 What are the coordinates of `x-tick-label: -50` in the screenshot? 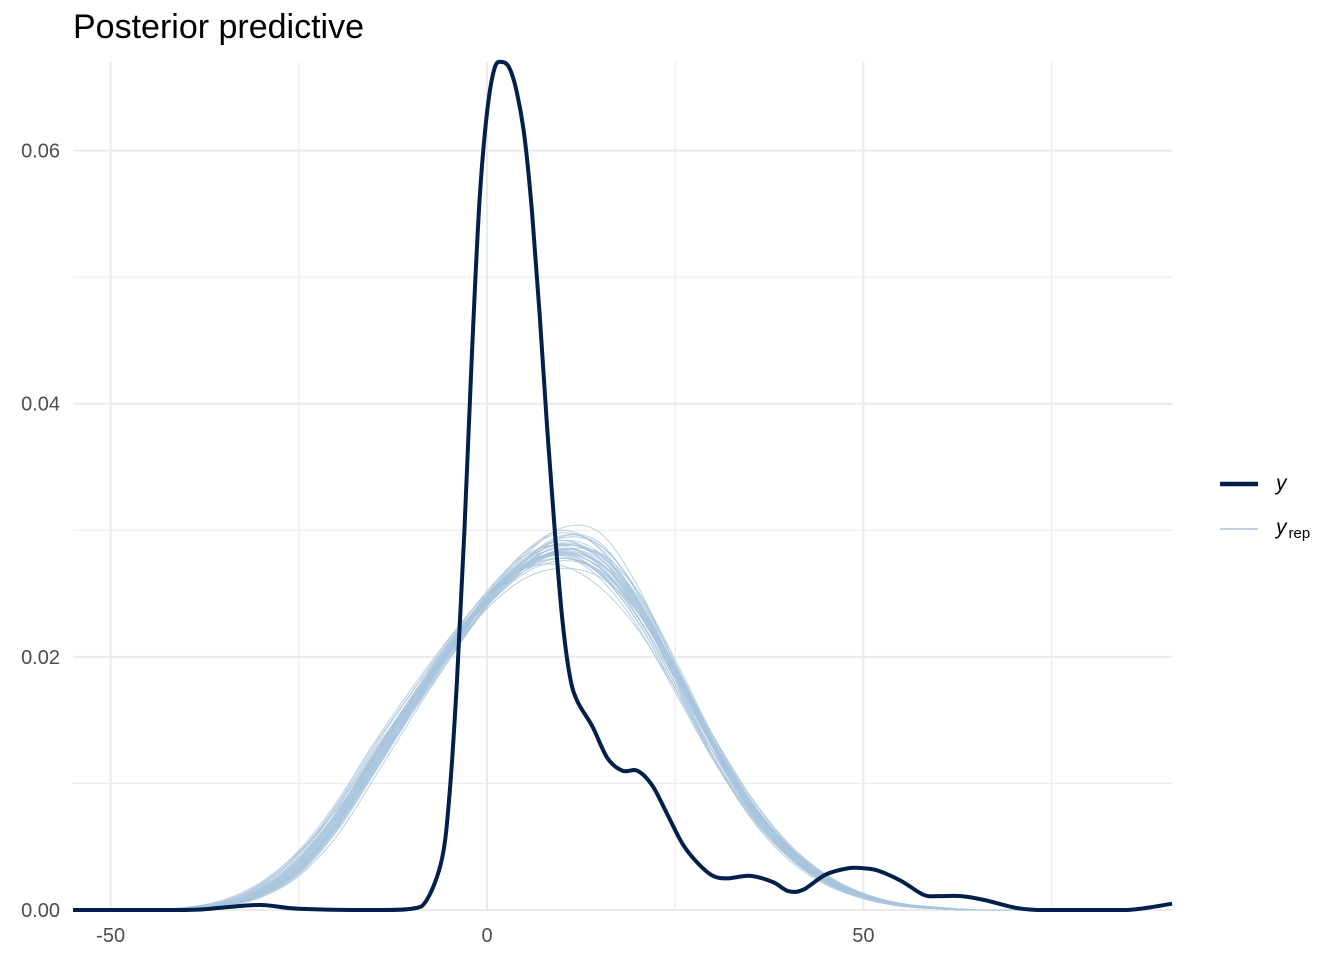 It's located at (110, 936).